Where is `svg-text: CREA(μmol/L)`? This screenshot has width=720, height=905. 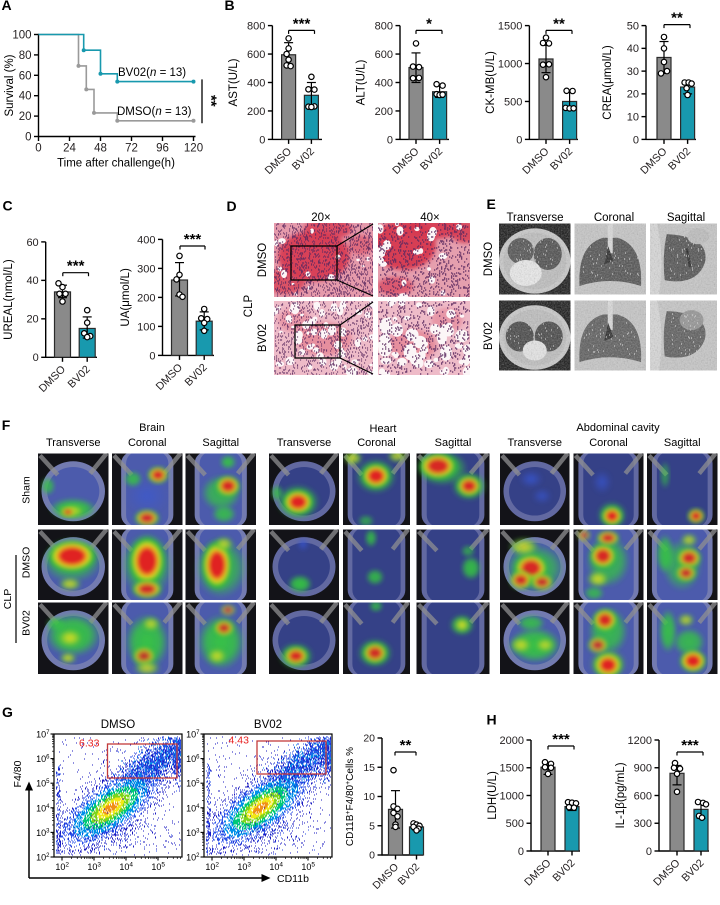 svg-text: CREA(μmol/L) is located at coordinates (608, 82).